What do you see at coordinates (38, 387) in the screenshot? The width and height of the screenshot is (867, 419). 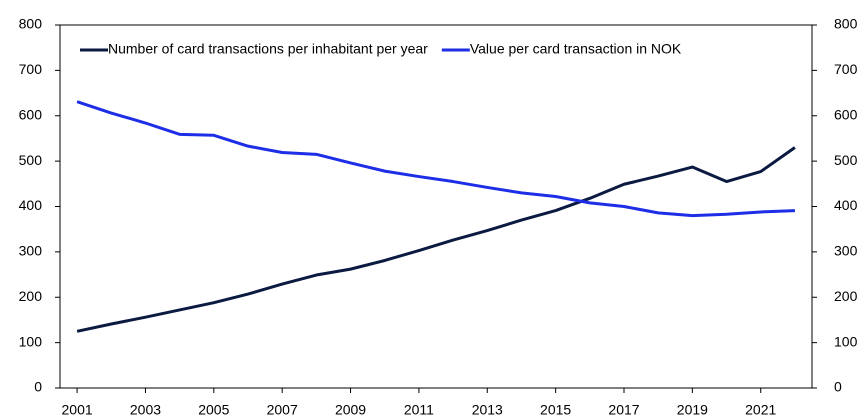 I see `y-tick-label: 0` at bounding box center [38, 387].